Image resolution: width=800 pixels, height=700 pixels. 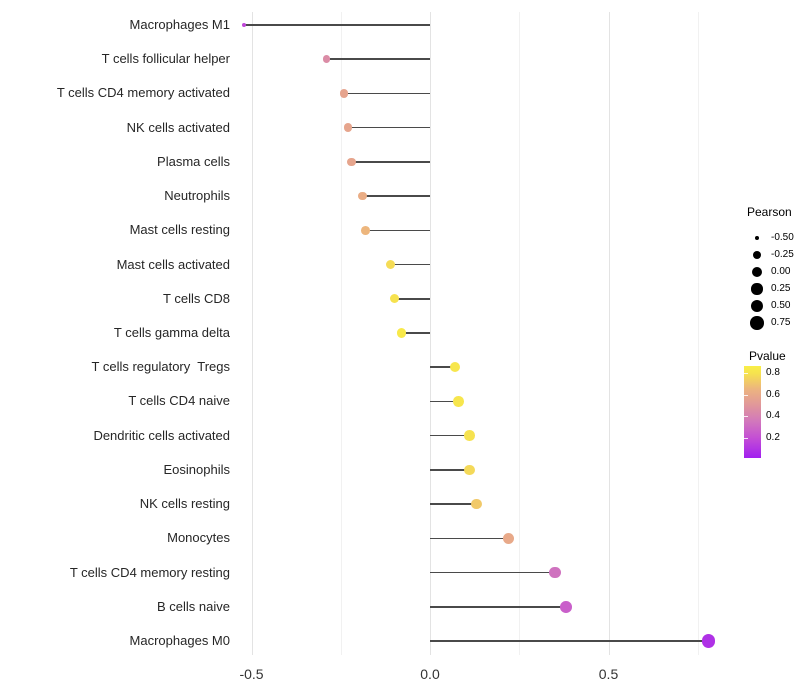 I want to click on row-label: Dendritic cells activated, so click(x=161, y=435).